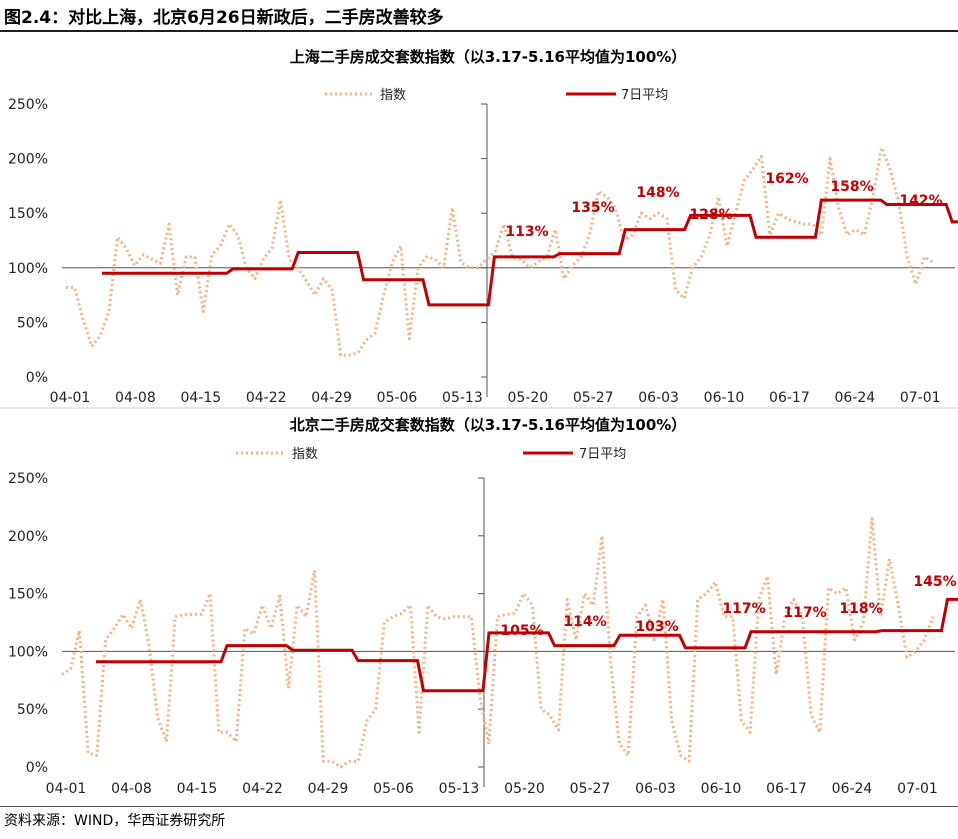  I want to click on data-label: 113%, so click(526, 232).